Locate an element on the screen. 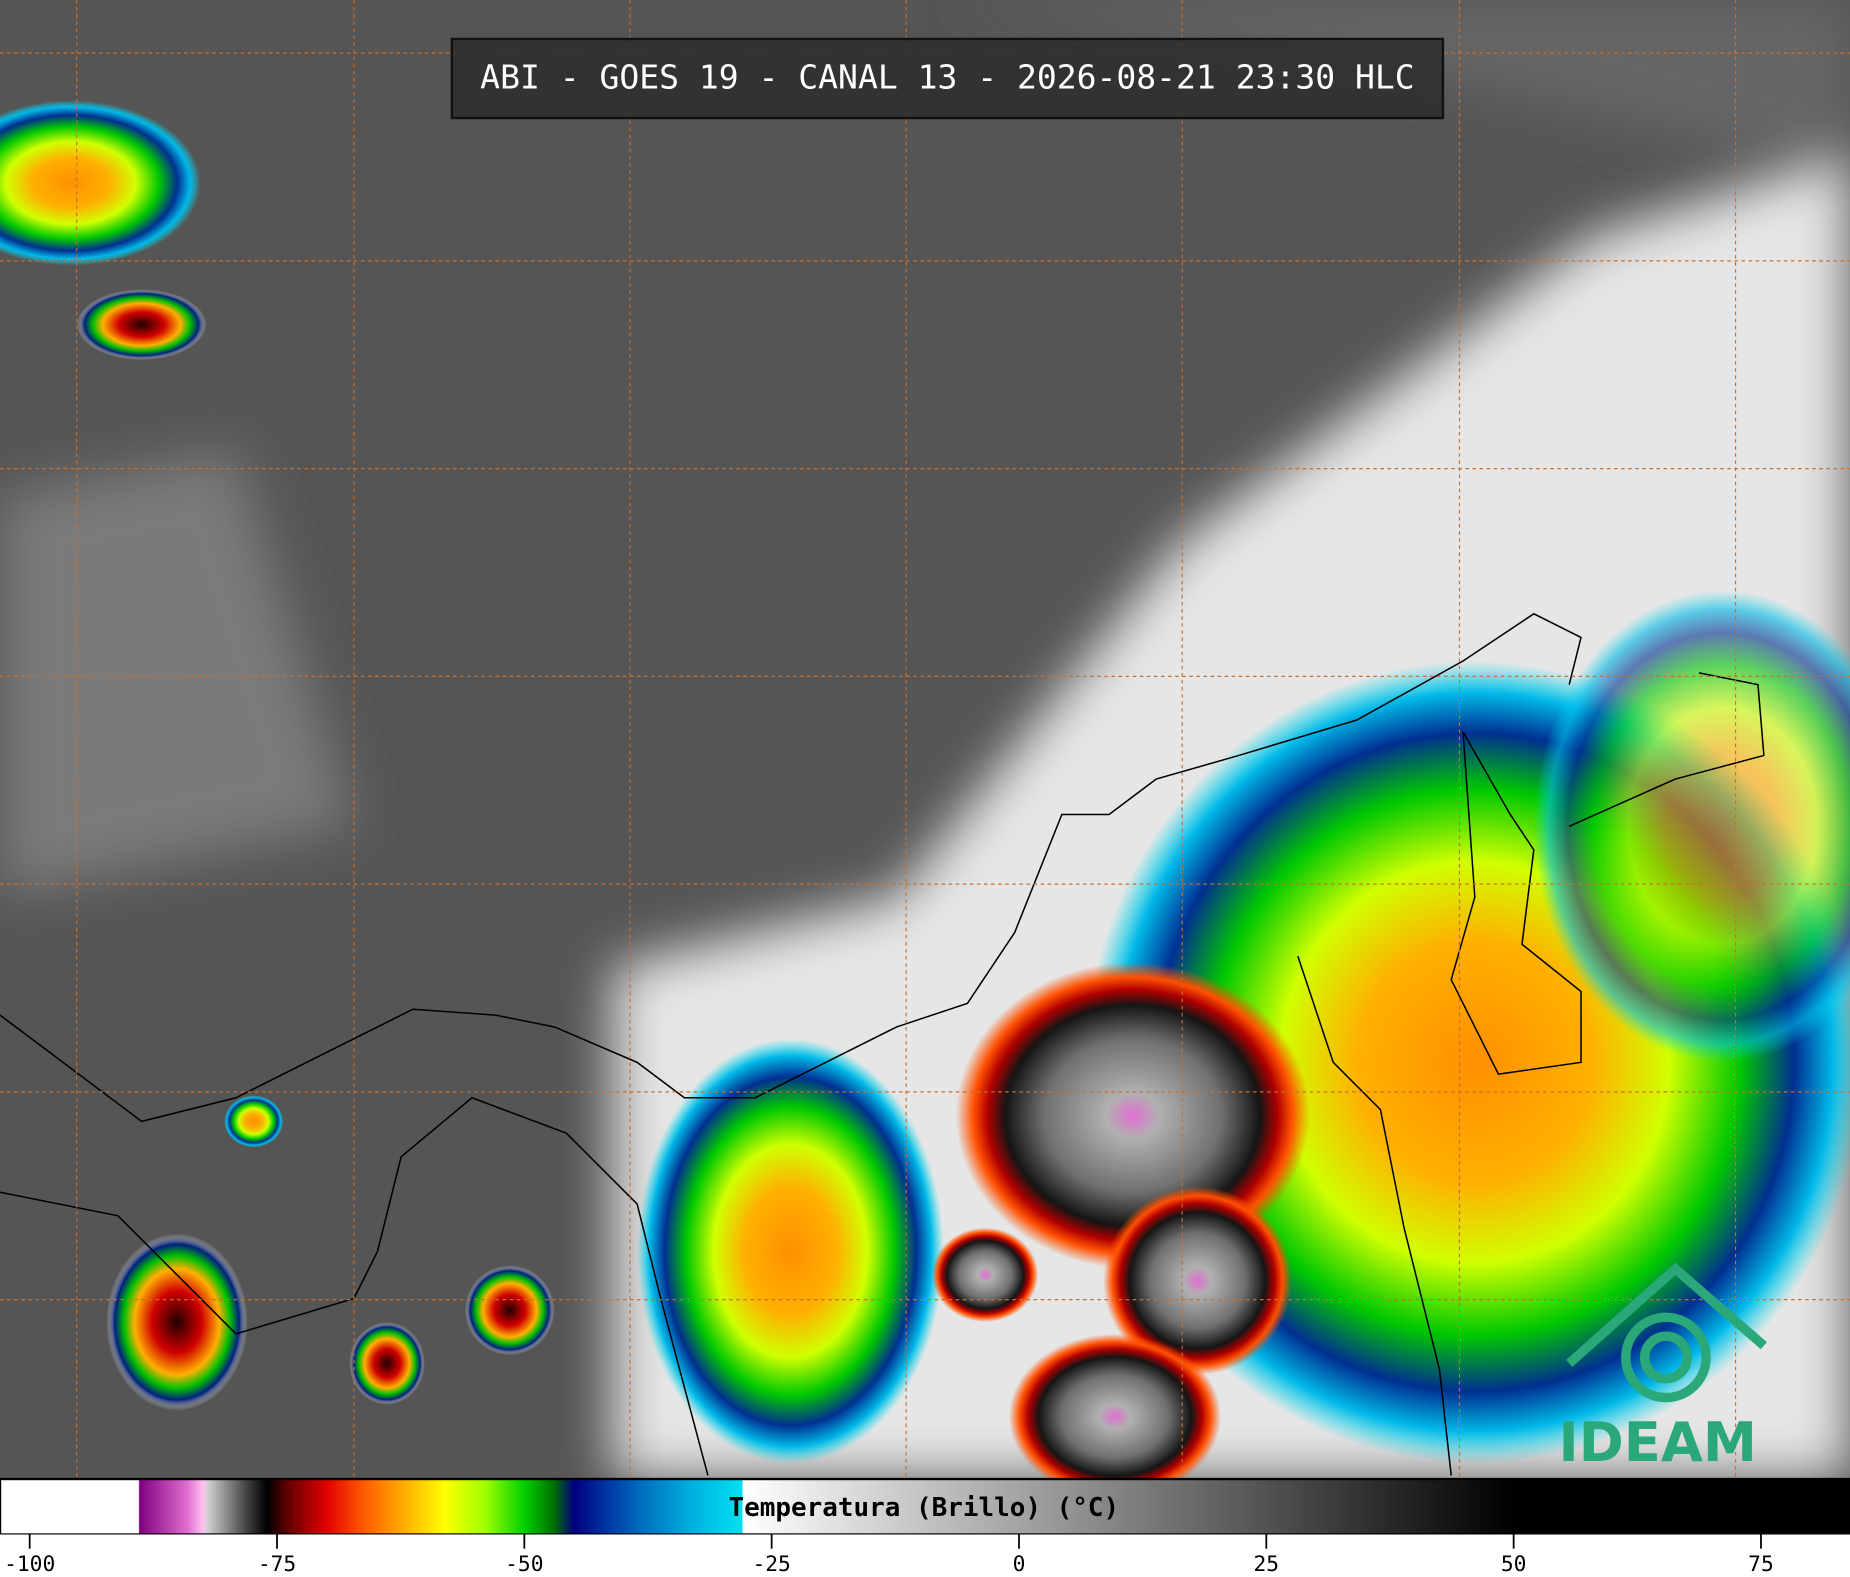 The image size is (1850, 1577). tick-label: -75 is located at coordinates (277, 1564).